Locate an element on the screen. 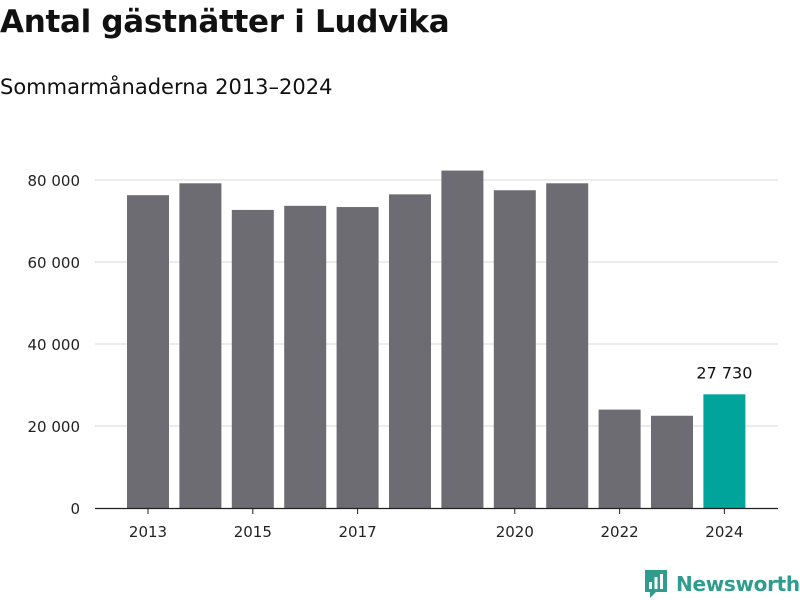  y-tick-label: 80 000 is located at coordinates (54, 181).